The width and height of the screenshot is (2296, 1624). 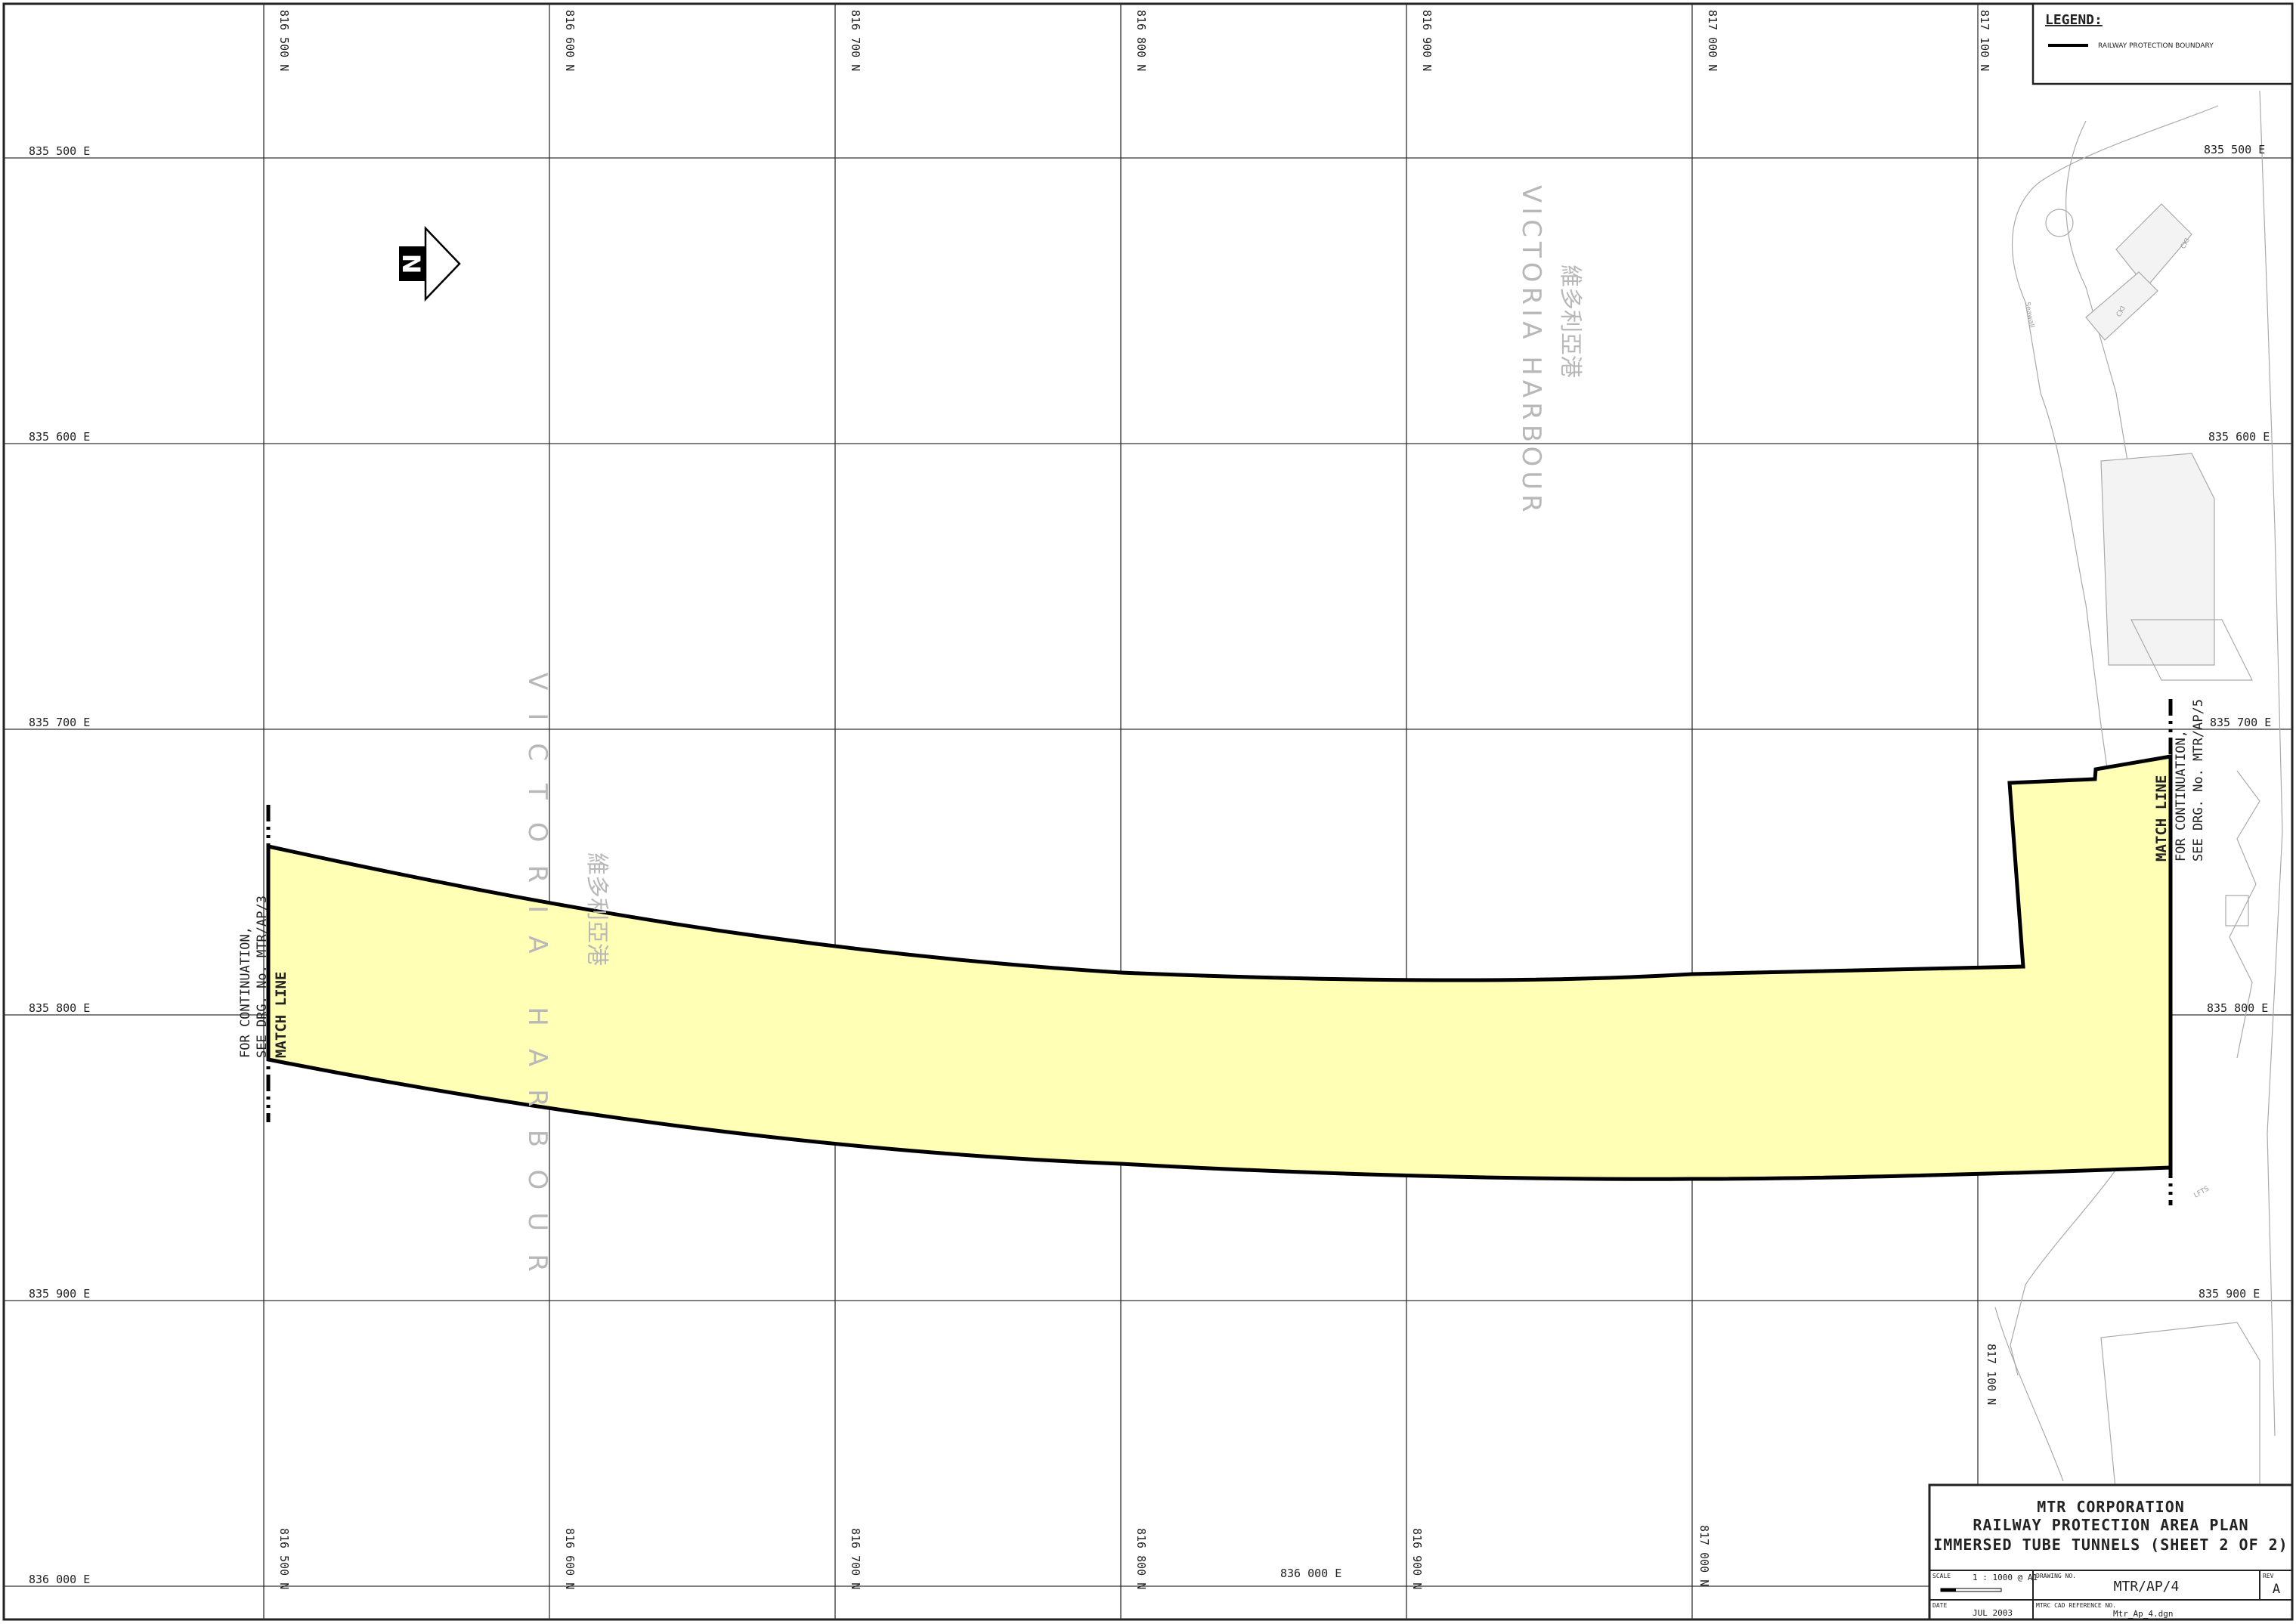 What do you see at coordinates (2074, 20) in the screenshot?
I see `legend-title: LEGEND:` at bounding box center [2074, 20].